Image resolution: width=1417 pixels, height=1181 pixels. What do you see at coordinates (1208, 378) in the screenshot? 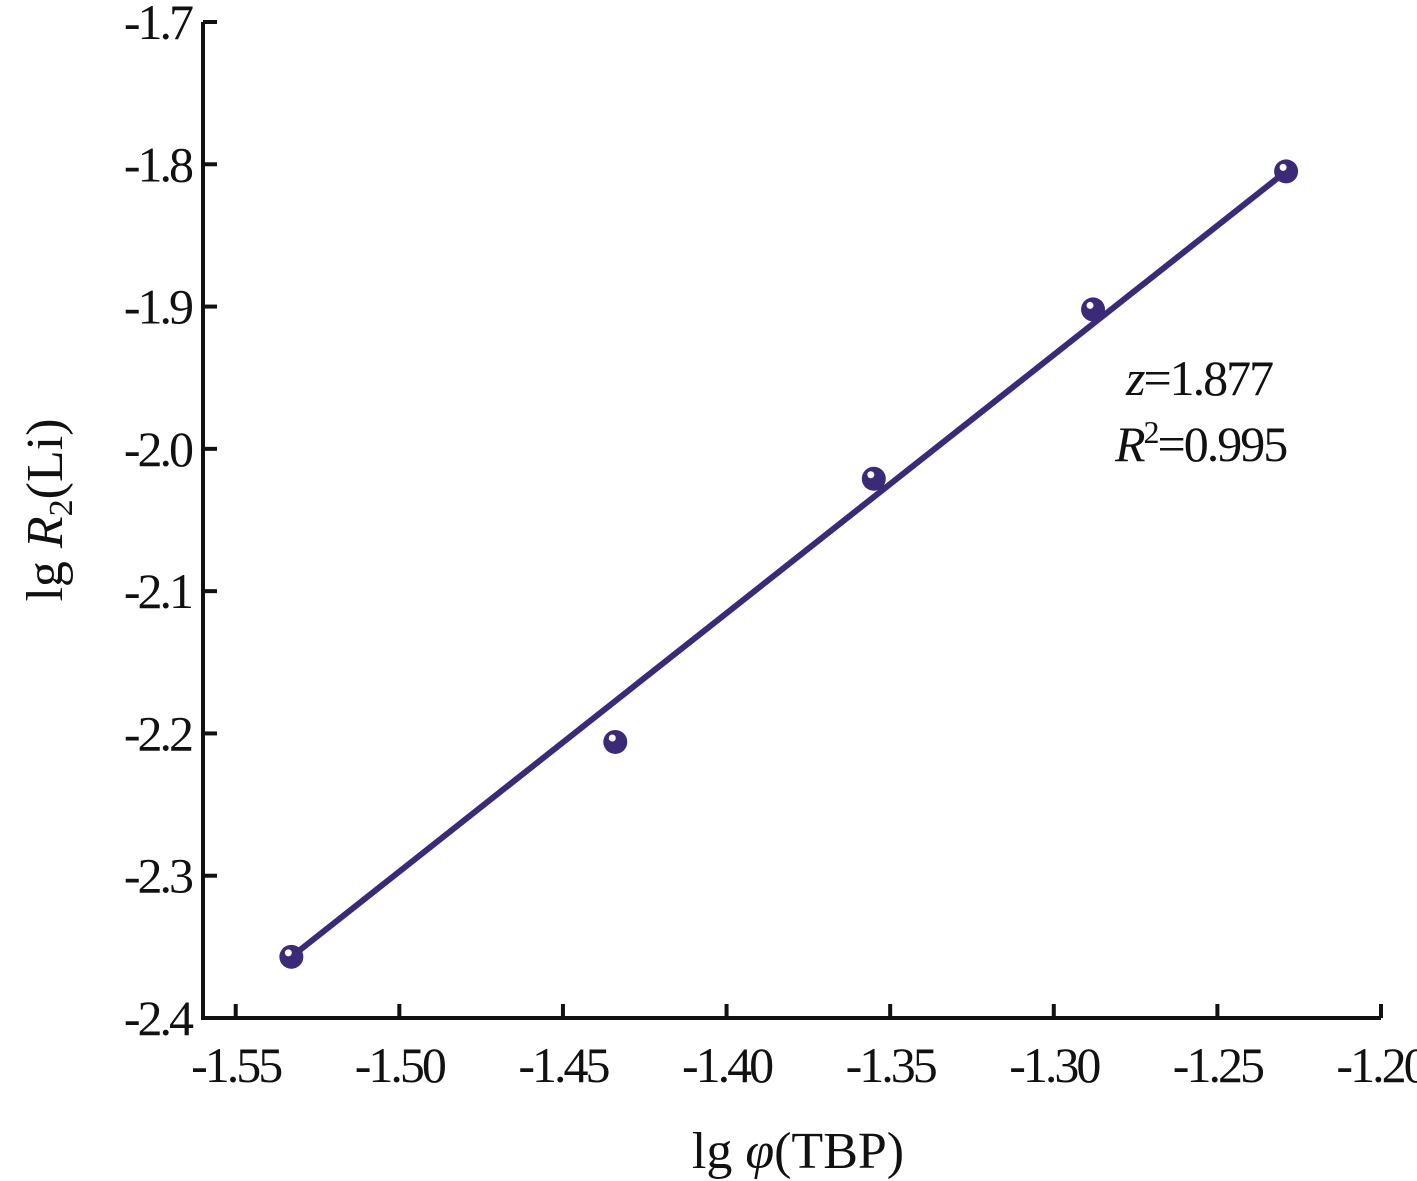
I see `slope-value: =1.877` at bounding box center [1208, 378].